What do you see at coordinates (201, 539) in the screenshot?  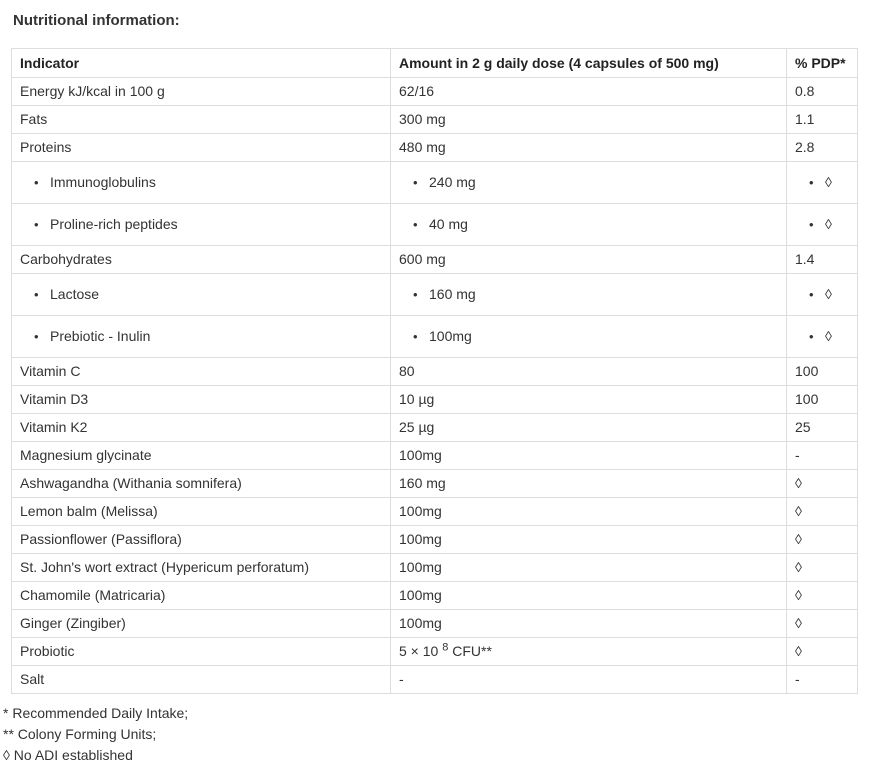 I see `cell-indicator: Passionflower (Passiflora)` at bounding box center [201, 539].